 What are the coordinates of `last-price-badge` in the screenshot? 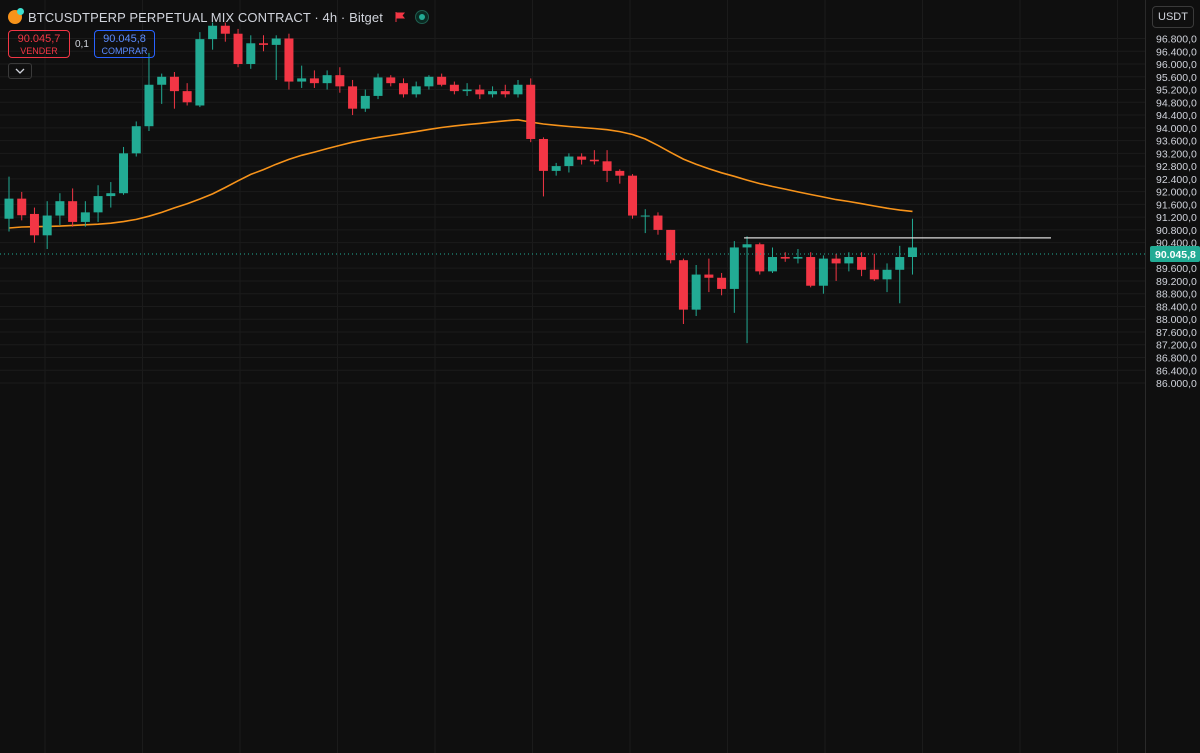 It's located at (1175, 253).